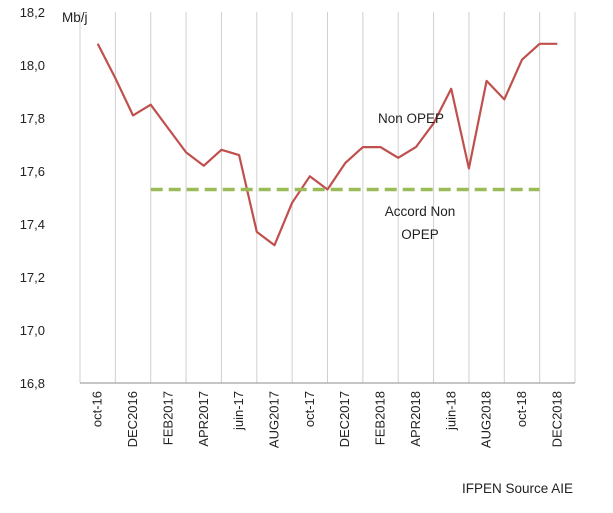 The height and width of the screenshot is (513, 613). Describe the element at coordinates (273, 419) in the screenshot. I see `x-tick-label: AUG2017` at that location.